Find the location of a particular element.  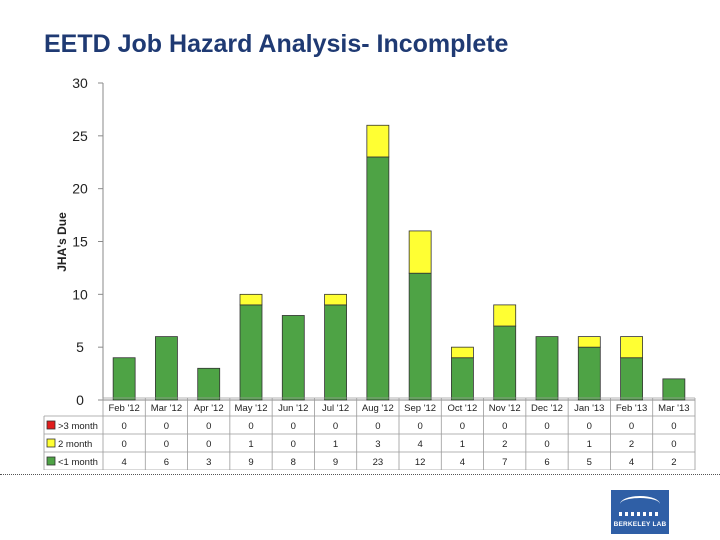

x-tick-label: Oct '12 is located at coordinates (463, 408).